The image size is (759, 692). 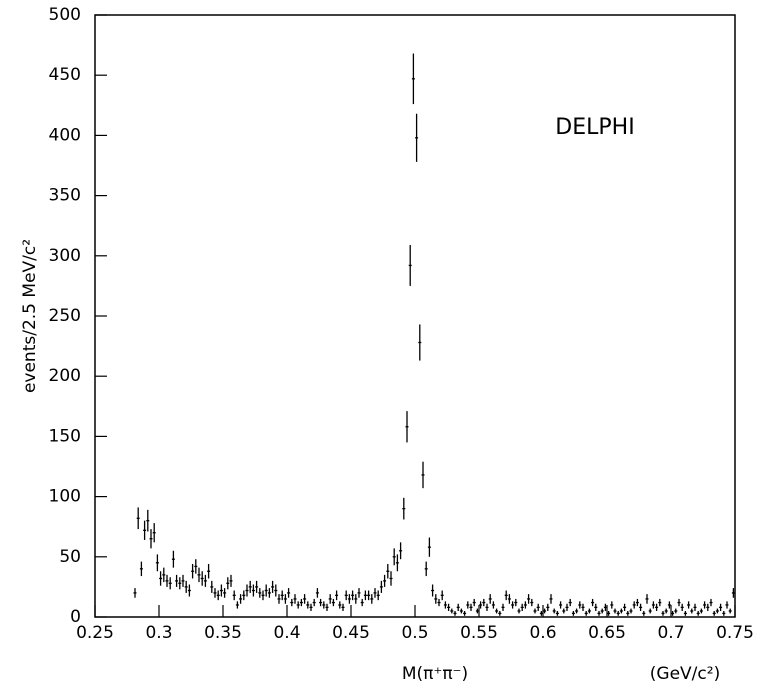 I want to click on x-tick-label: 0.45, so click(x=351, y=633).